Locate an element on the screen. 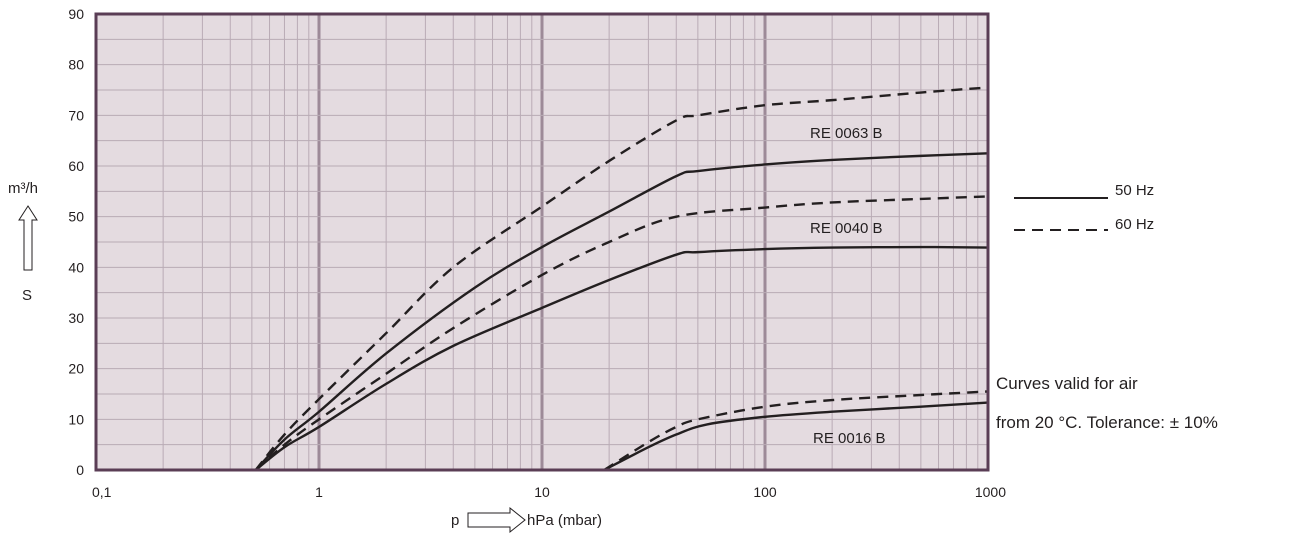 Image resolution: width=1305 pixels, height=535 pixels. x-tick-label: 1 is located at coordinates (319, 492).